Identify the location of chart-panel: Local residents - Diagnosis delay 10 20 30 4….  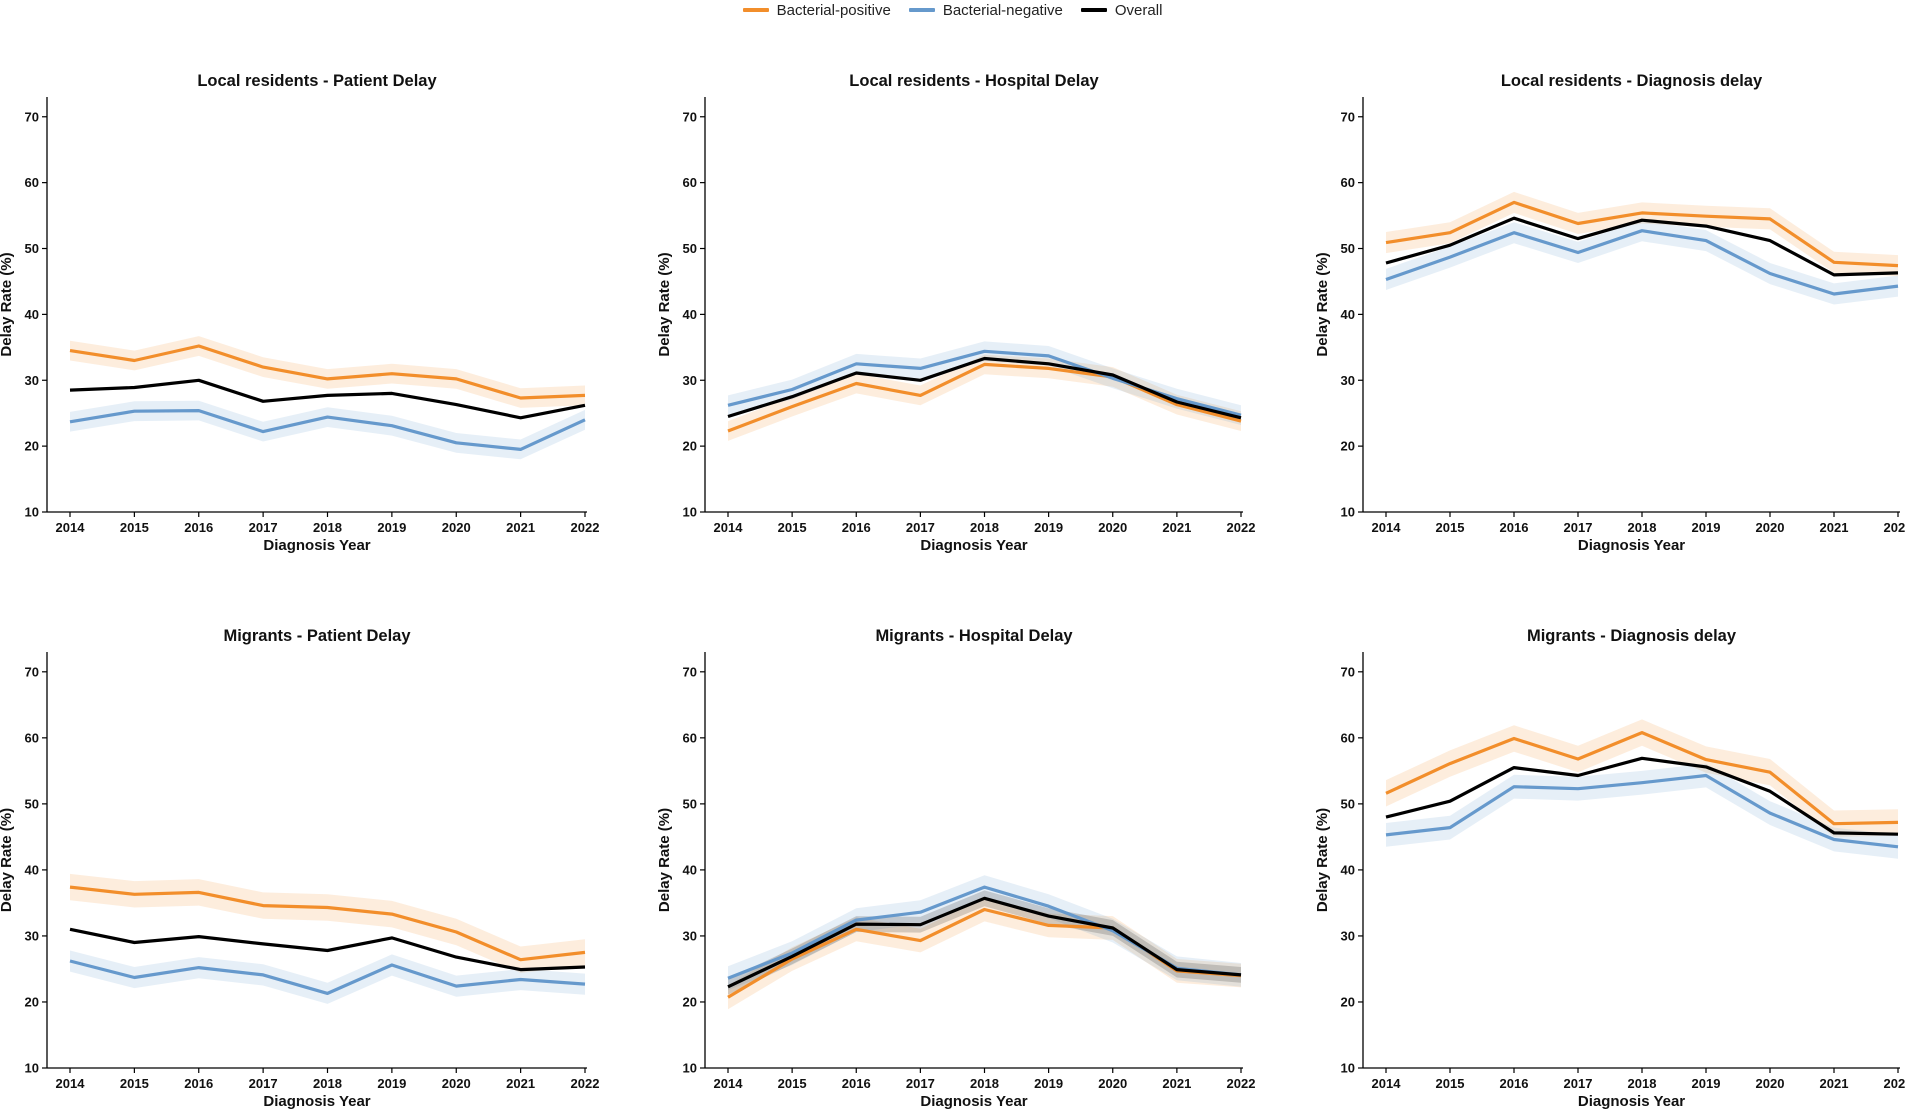
(1609, 313).